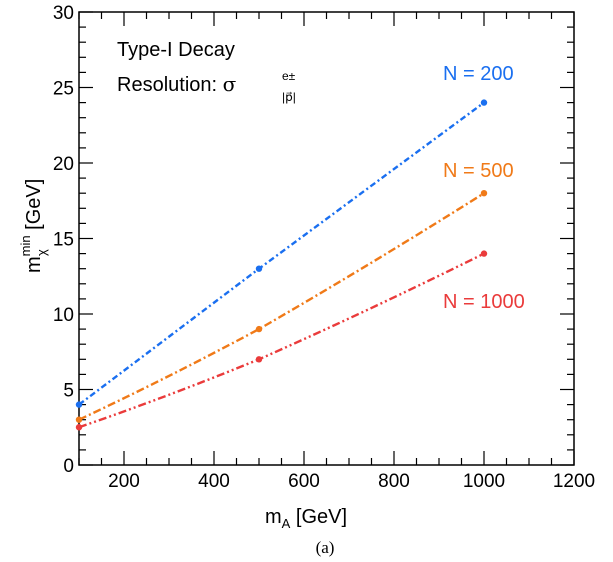 The image size is (613, 562). Describe the element at coordinates (484, 302) in the screenshot. I see `series-label: N = 1000` at that location.